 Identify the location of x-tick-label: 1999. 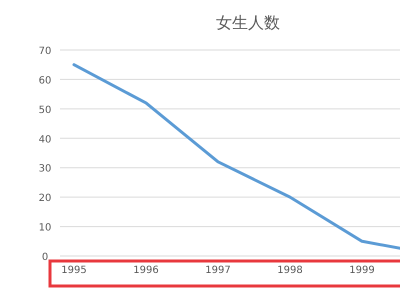
(362, 270).